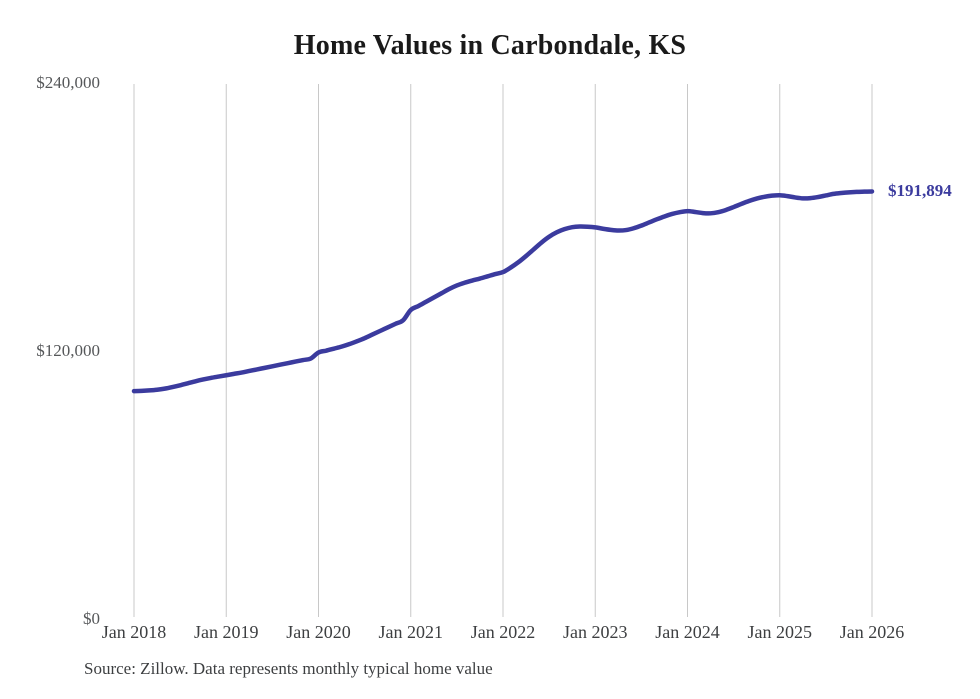 The height and width of the screenshot is (699, 980). I want to click on y-axis-tick-label: $240,000, so click(68, 82).